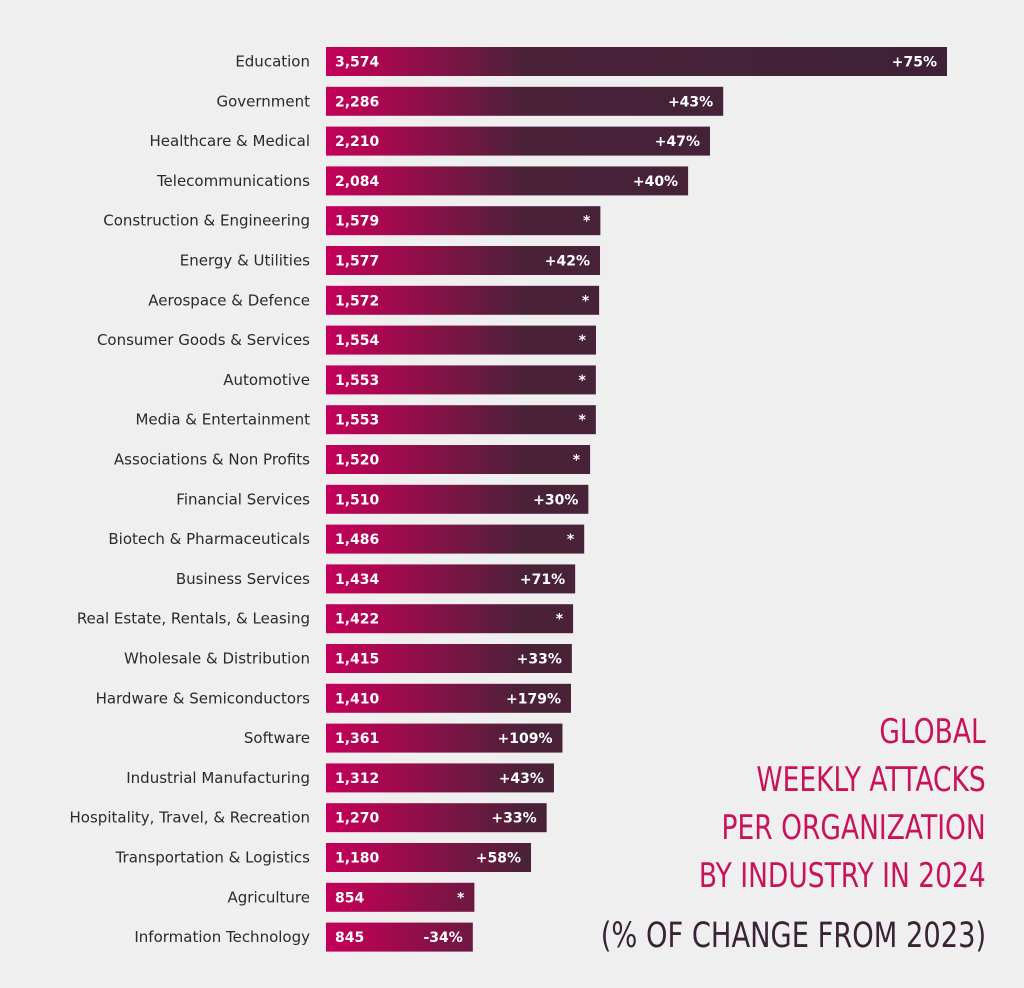 This screenshot has height=988, width=1024. Describe the element at coordinates (190, 818) in the screenshot. I see `category-label: Hospitality, Travel, & Recreation` at that location.